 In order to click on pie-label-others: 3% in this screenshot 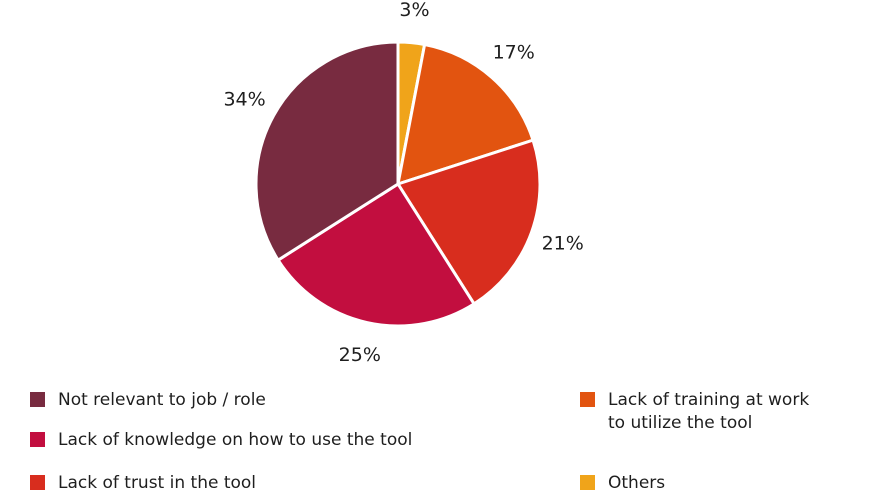, I will do `click(414, 10)`.